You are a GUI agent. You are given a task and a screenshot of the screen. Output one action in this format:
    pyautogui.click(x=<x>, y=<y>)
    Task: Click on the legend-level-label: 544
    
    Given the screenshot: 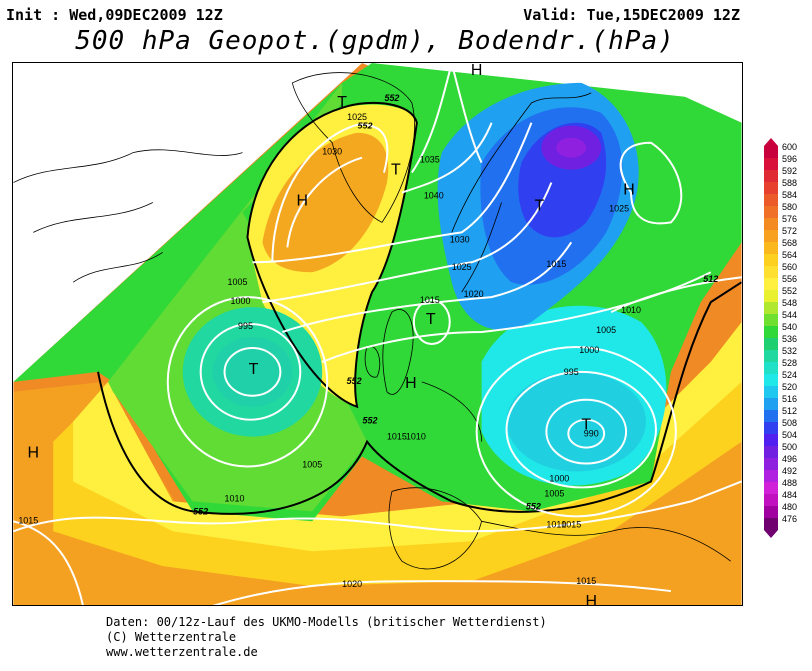 What is the action you would take?
    pyautogui.click(x=789, y=315)
    